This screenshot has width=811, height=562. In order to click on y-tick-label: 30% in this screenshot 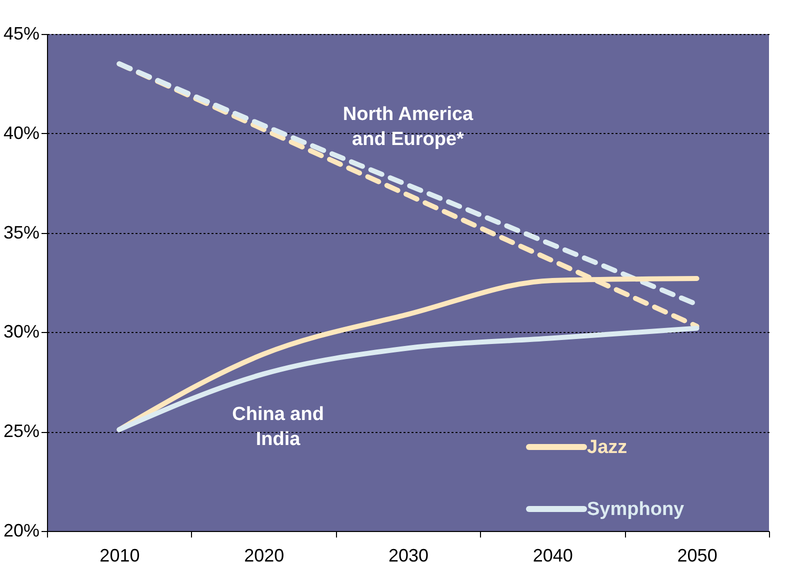, I will do `click(21, 332)`.